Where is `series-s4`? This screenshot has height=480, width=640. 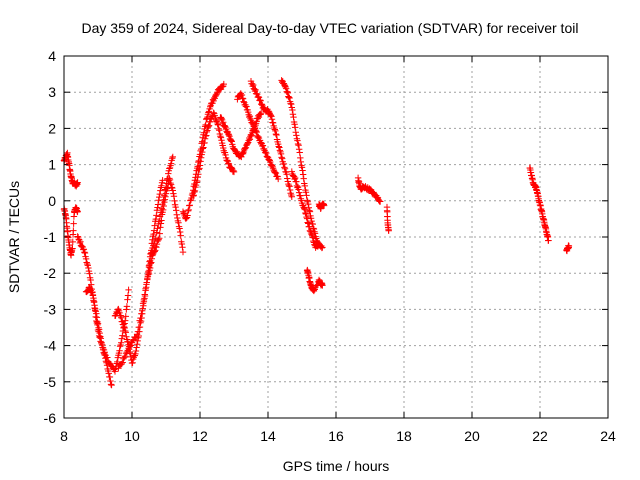
series-s4 is located at coordinates (107, 329).